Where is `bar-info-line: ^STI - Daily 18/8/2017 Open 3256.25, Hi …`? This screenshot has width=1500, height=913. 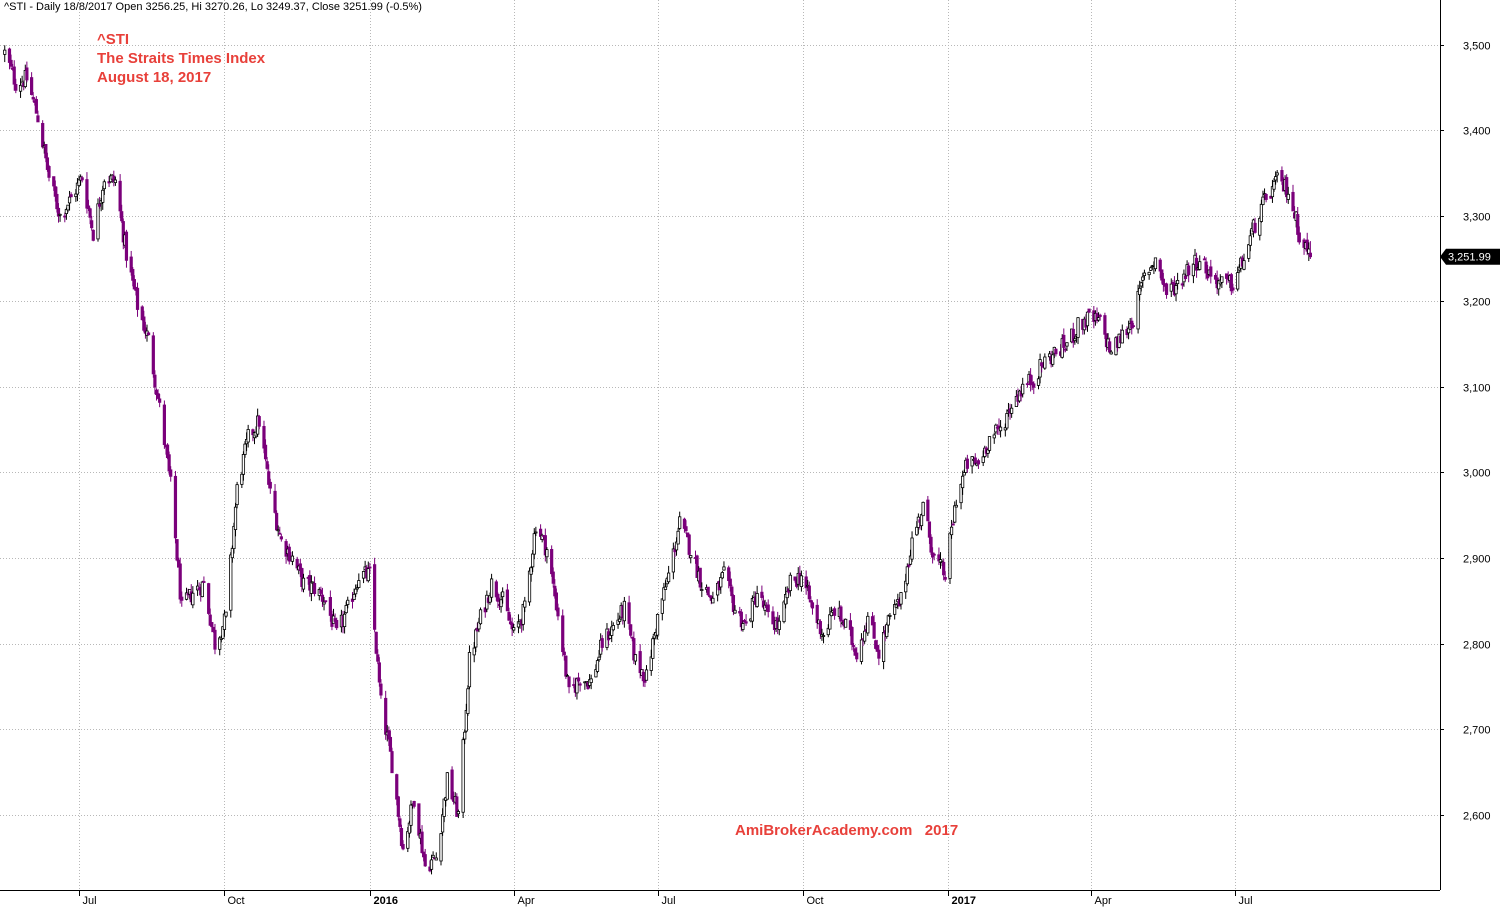
bar-info-line: ^STI - Daily 18/8/2017 Open 3256.25, Hi … is located at coordinates (213, 7).